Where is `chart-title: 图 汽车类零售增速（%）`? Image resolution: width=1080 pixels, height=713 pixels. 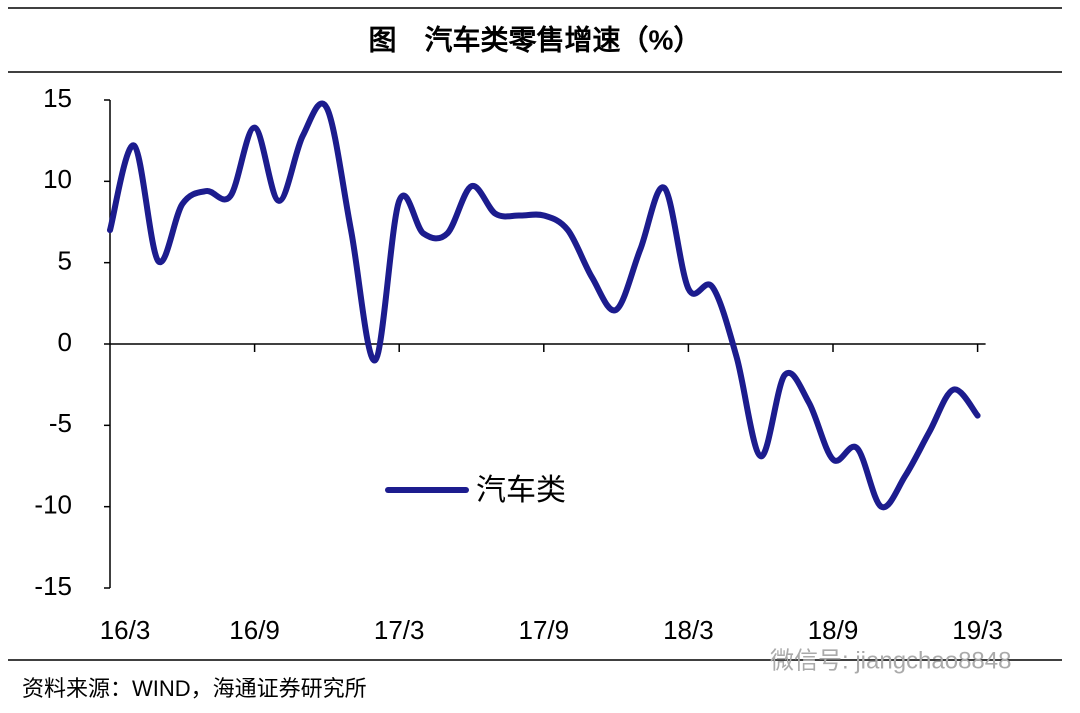 chart-title: 图 汽车类零售增速（%） is located at coordinates (535, 39).